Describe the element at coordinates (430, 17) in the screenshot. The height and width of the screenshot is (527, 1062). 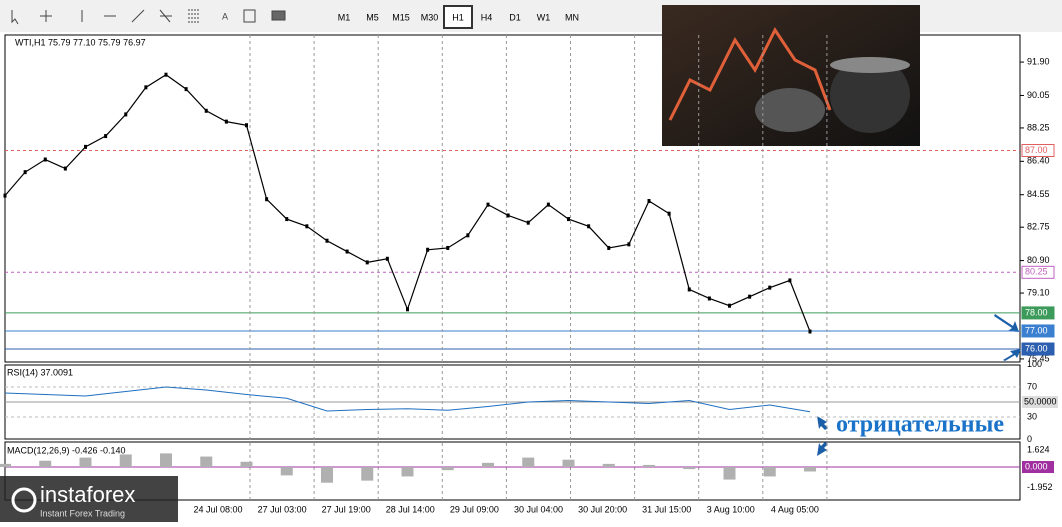
I see `timeframe-button: M30` at that location.